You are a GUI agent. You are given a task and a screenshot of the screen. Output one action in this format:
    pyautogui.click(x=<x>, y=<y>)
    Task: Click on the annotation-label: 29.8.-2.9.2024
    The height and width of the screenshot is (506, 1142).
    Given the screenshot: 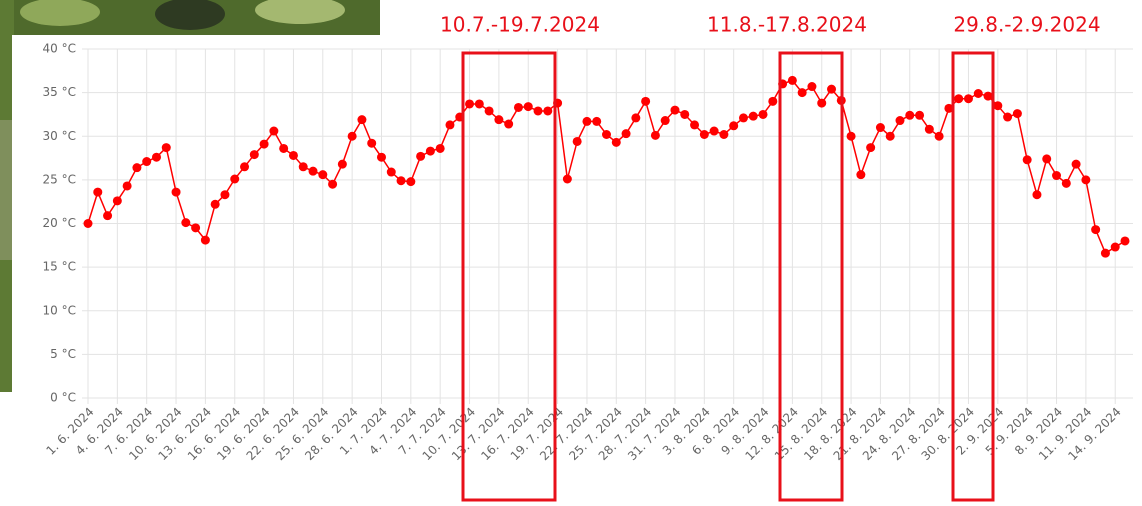 What is the action you would take?
    pyautogui.click(x=1026, y=25)
    